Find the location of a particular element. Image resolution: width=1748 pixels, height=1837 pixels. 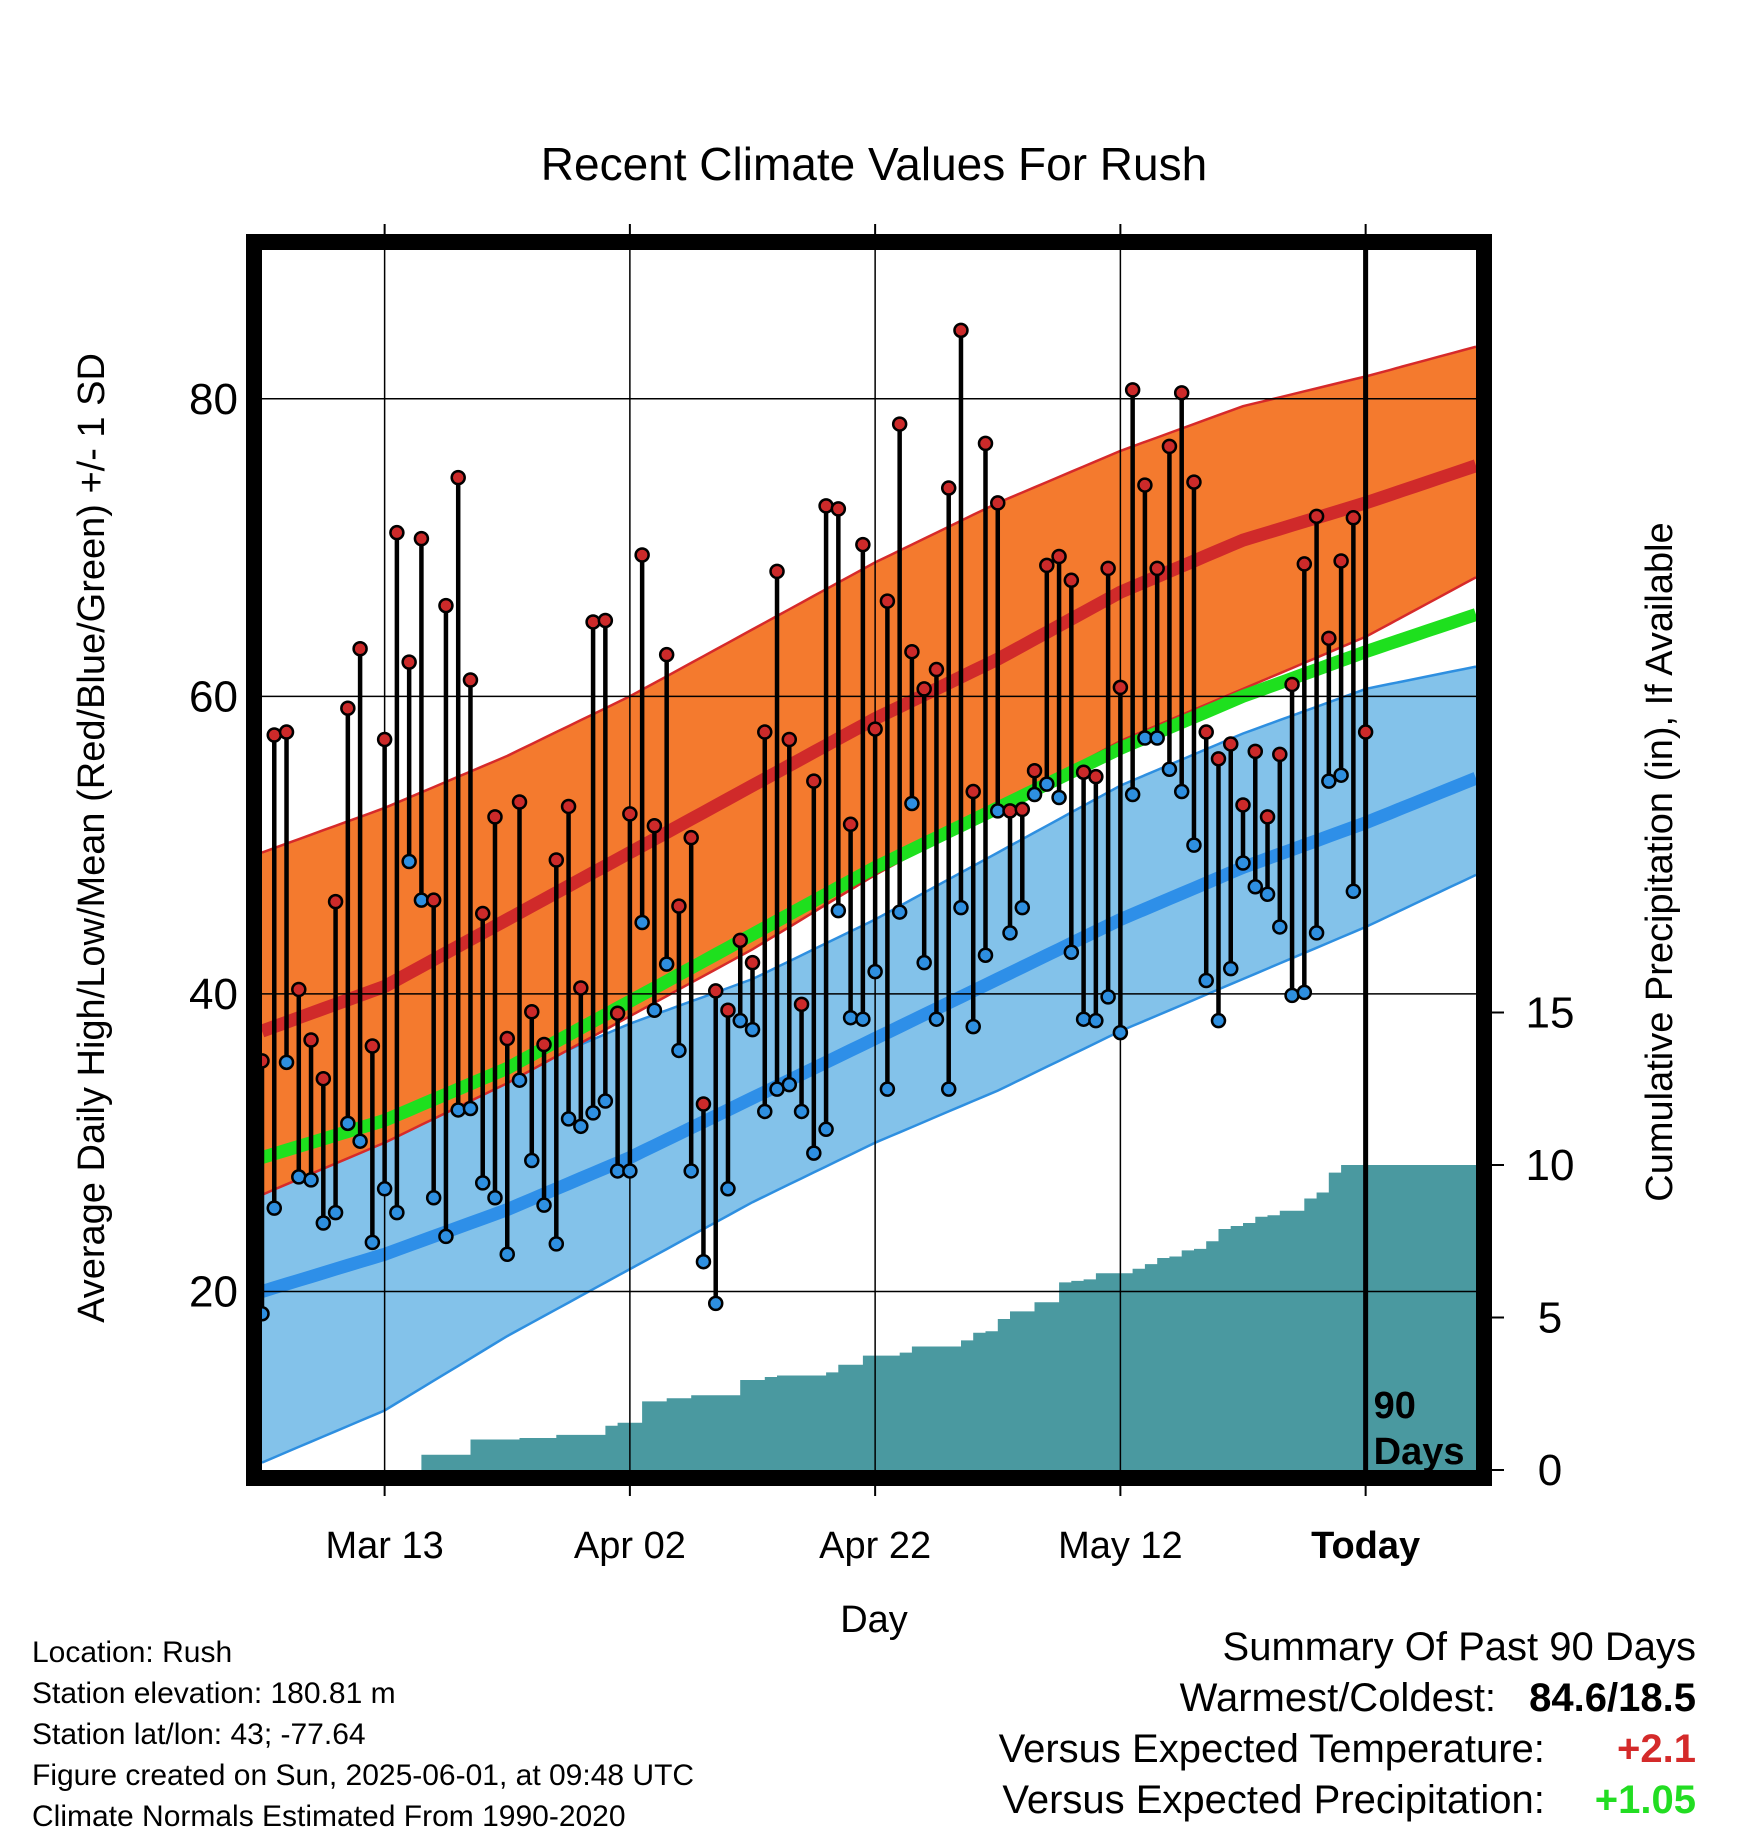

y-tick-label: 80 is located at coordinates (213, 399).